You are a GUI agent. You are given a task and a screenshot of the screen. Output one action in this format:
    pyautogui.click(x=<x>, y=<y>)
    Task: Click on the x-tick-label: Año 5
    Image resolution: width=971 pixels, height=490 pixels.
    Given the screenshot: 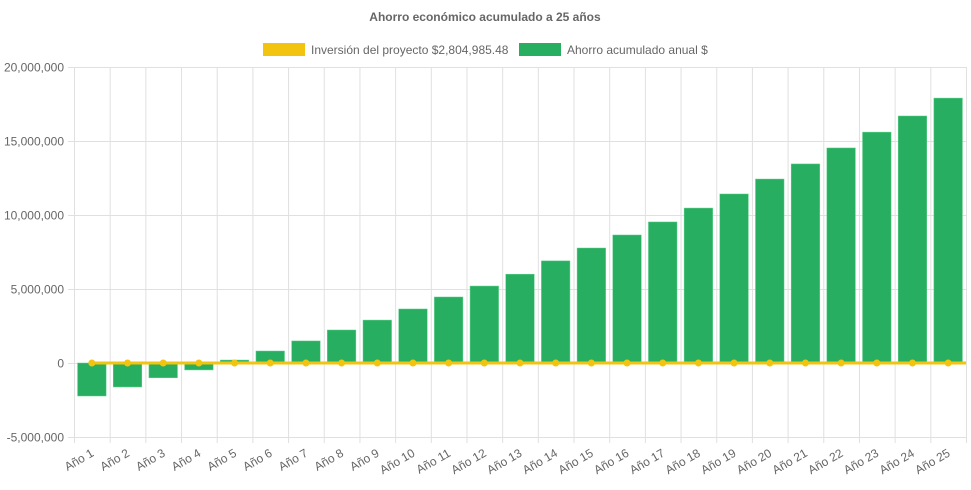 What is the action you would take?
    pyautogui.click(x=222, y=460)
    